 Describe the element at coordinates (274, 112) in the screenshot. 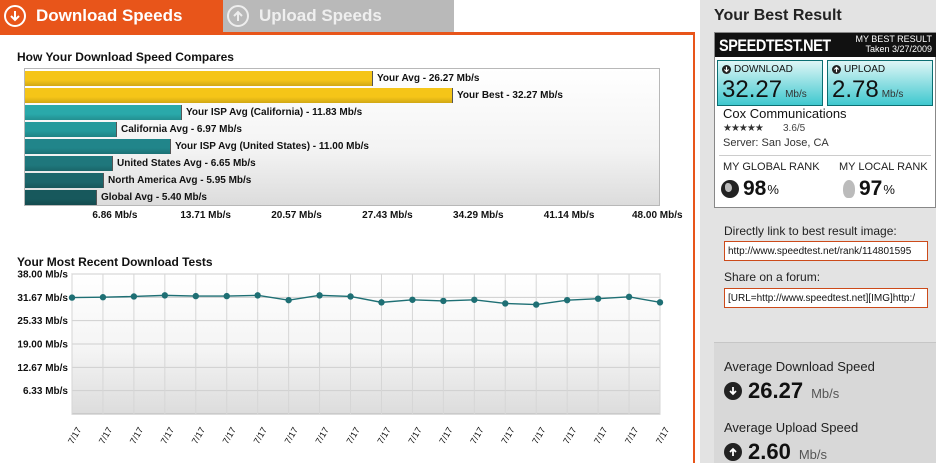

I see `compare-bar-label: Your ISP Avg (California) - 11.83 Mb/s` at that location.